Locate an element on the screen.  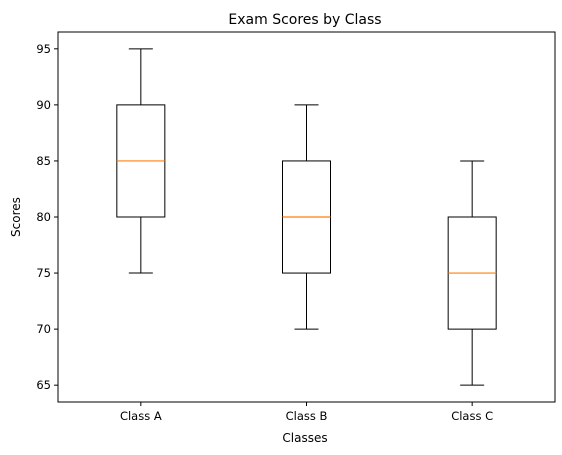
x-axis-label: Classes is located at coordinates (304, 438).